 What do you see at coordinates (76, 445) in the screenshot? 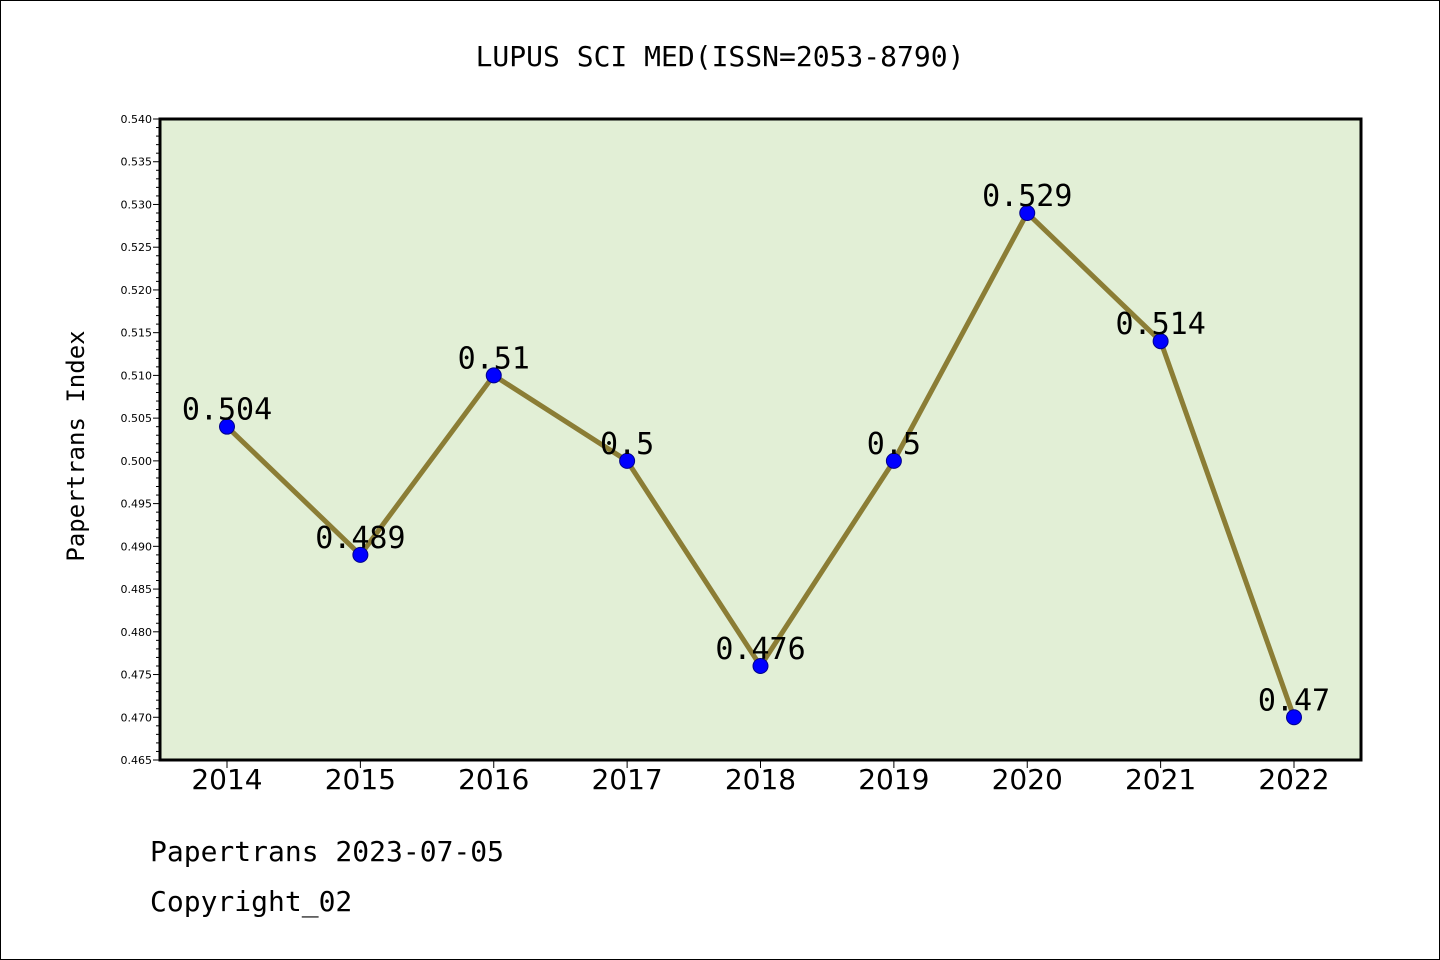
I see `y-axis-label: Papertrans Index` at bounding box center [76, 445].